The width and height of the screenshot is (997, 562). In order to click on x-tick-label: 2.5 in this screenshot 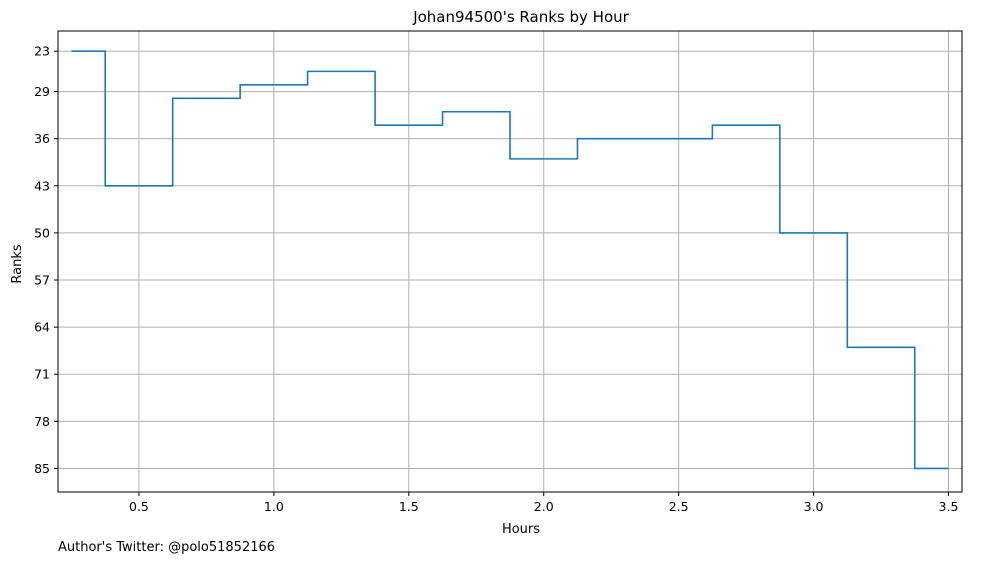, I will do `click(679, 506)`.